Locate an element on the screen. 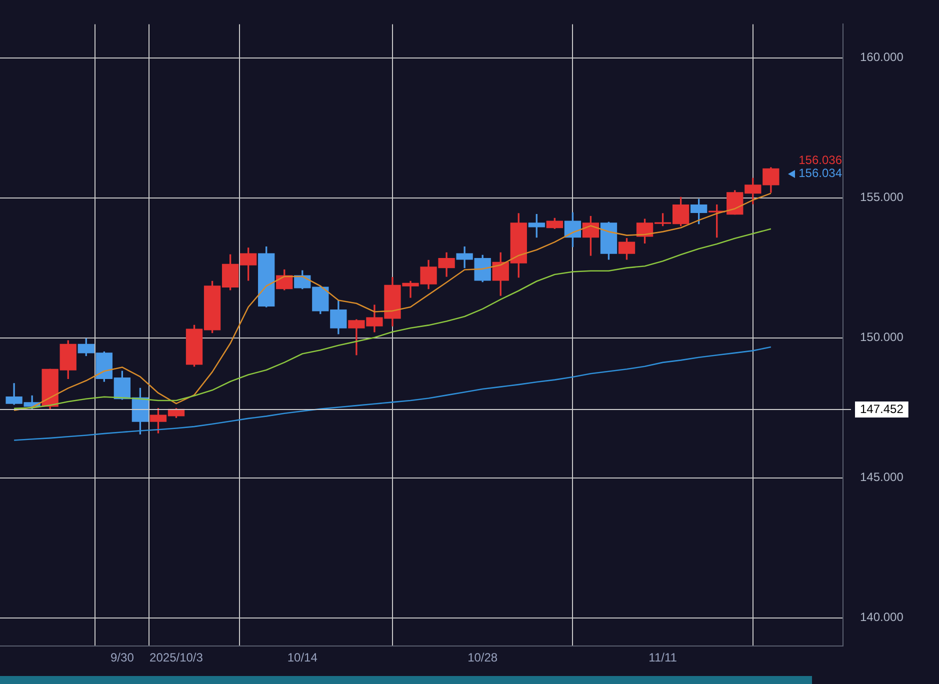 This screenshot has width=939, height=684. y-tick-label: 155.000 is located at coordinates (882, 197).